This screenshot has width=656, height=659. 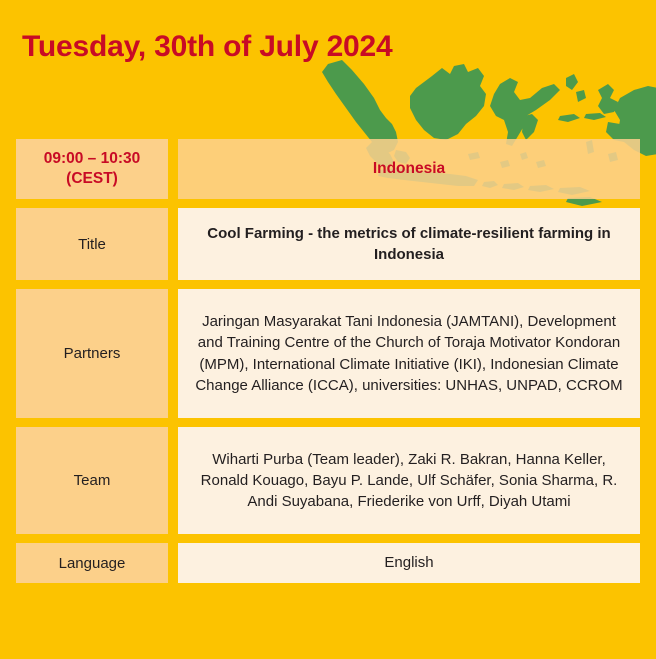 What do you see at coordinates (92, 353) in the screenshot?
I see `partners-row-label: Partners` at bounding box center [92, 353].